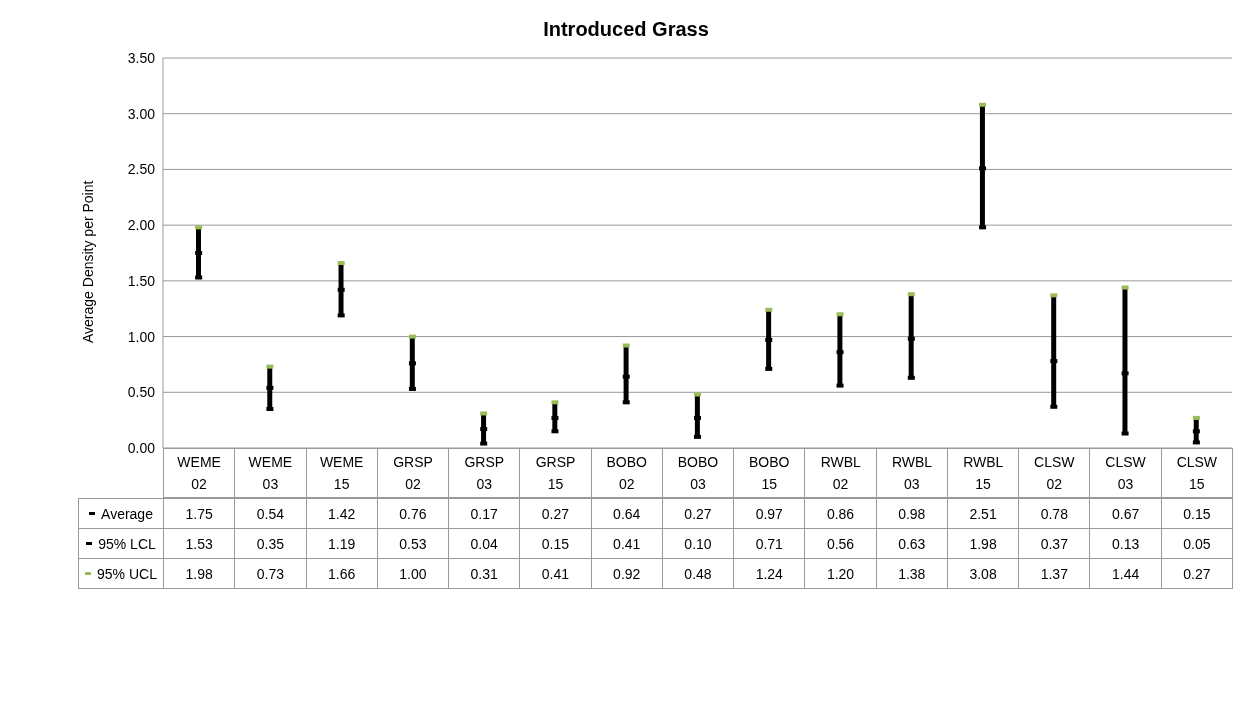  Describe the element at coordinates (911, 513) in the screenshot. I see `data-label: 0.98` at that location.